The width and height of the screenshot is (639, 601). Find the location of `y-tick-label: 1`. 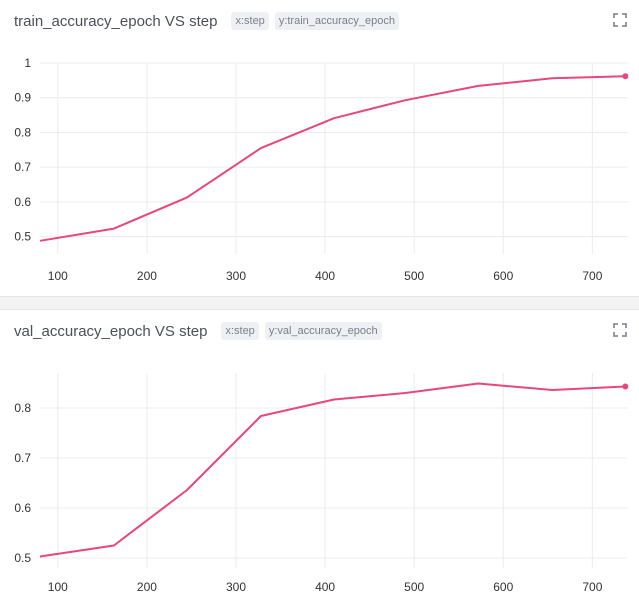

y-tick-label: 1 is located at coordinates (27, 63).